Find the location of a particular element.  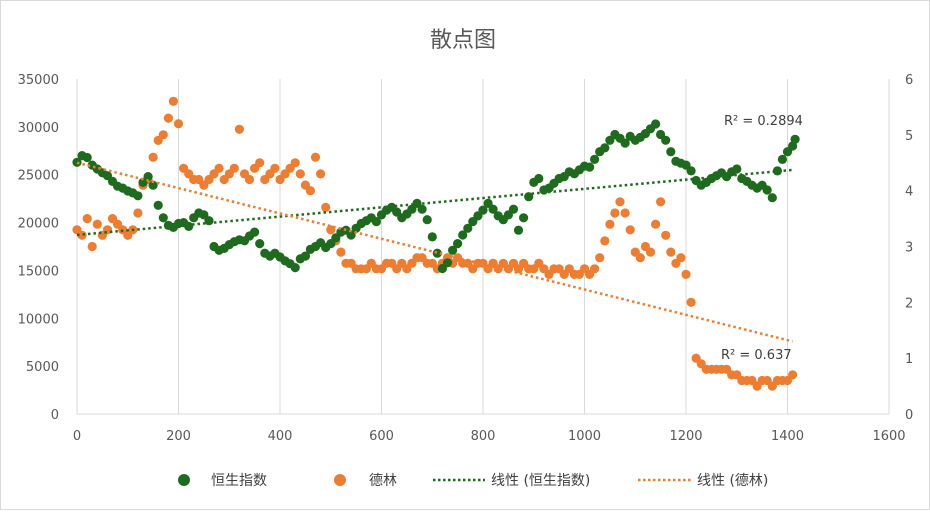

r2-label-hang-seng: R² = 0.2894 is located at coordinates (763, 121).